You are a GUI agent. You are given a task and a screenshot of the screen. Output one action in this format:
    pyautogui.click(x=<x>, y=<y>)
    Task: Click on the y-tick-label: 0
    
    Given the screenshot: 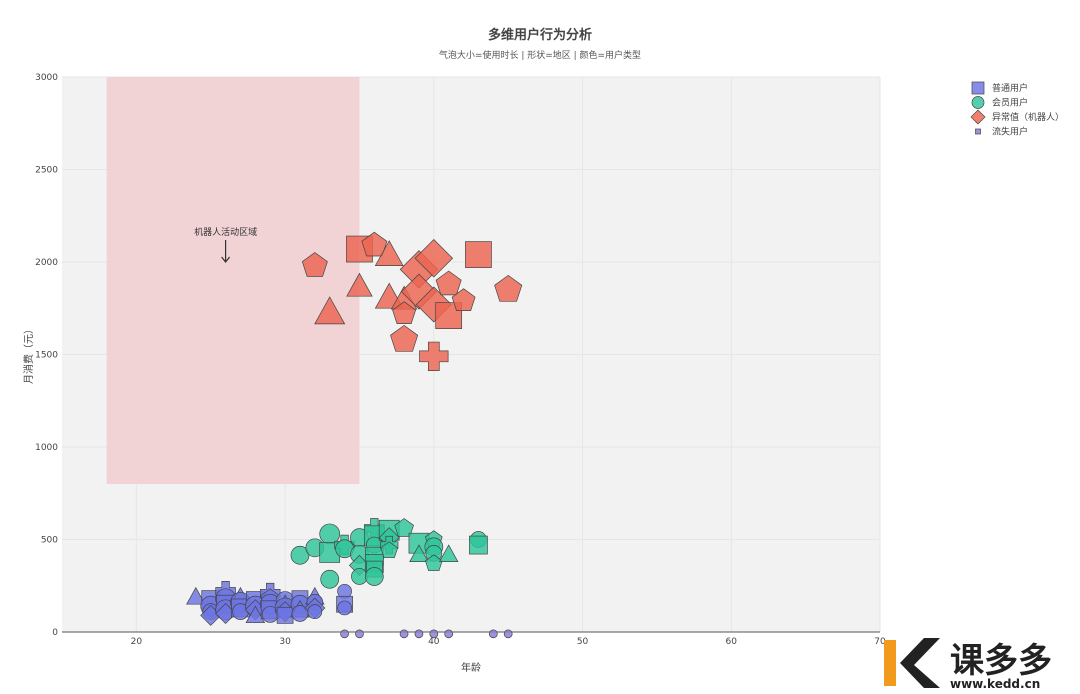 What is the action you would take?
    pyautogui.click(x=55, y=633)
    